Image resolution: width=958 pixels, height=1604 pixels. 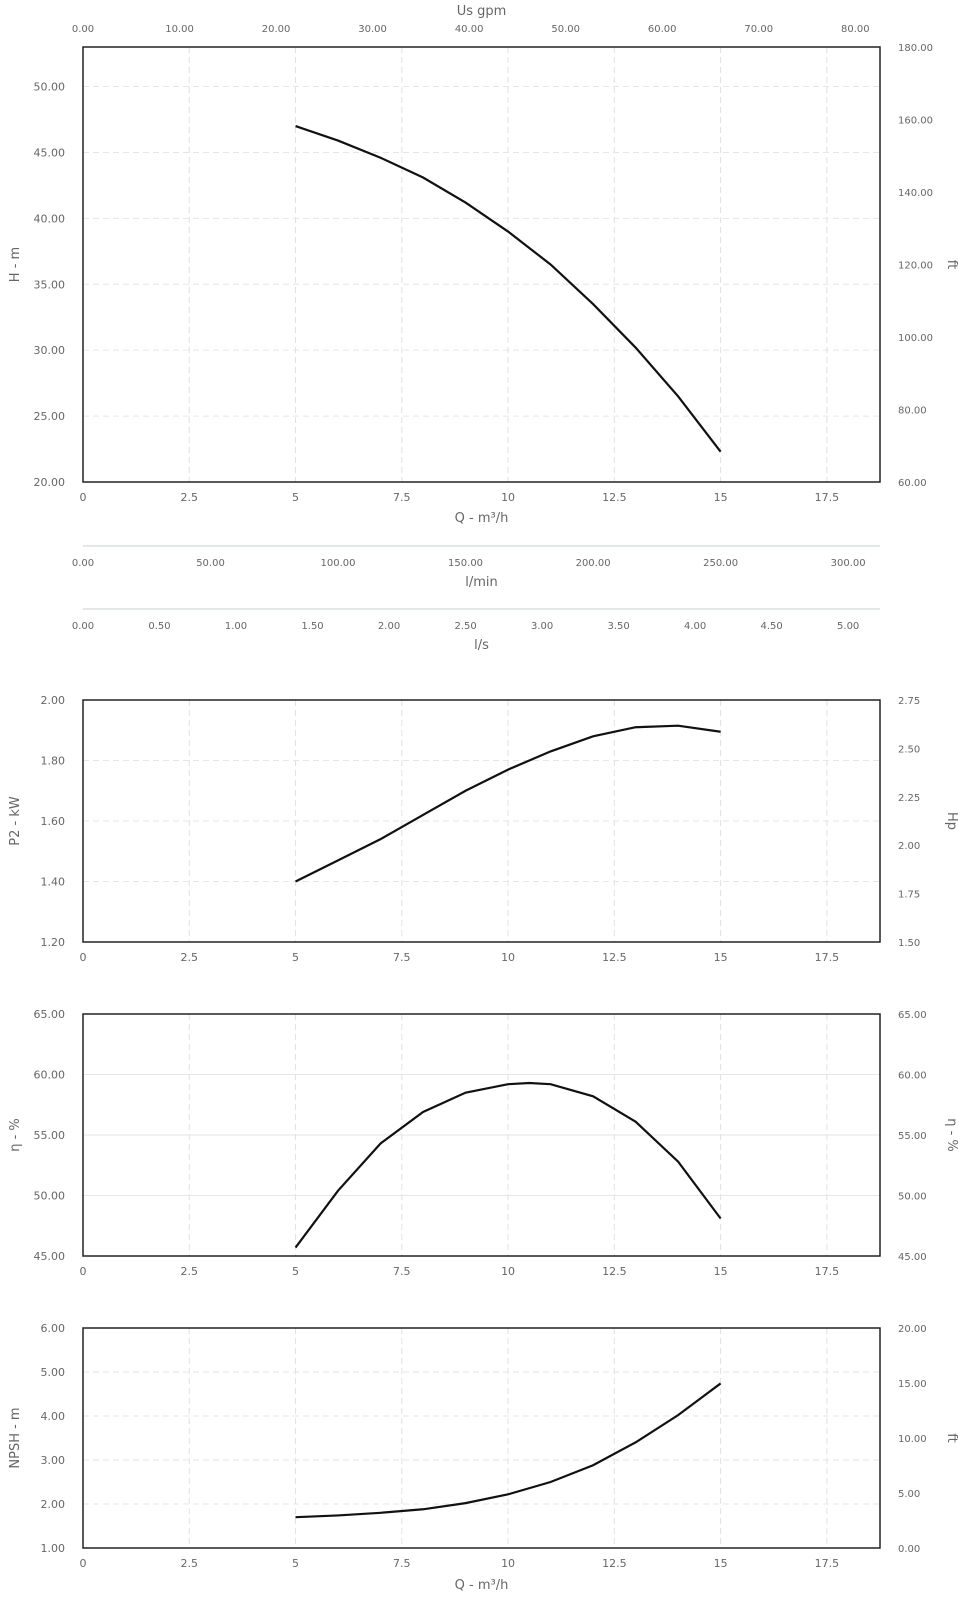 I want to click on head-x-tick-label: 10, so click(x=508, y=497).